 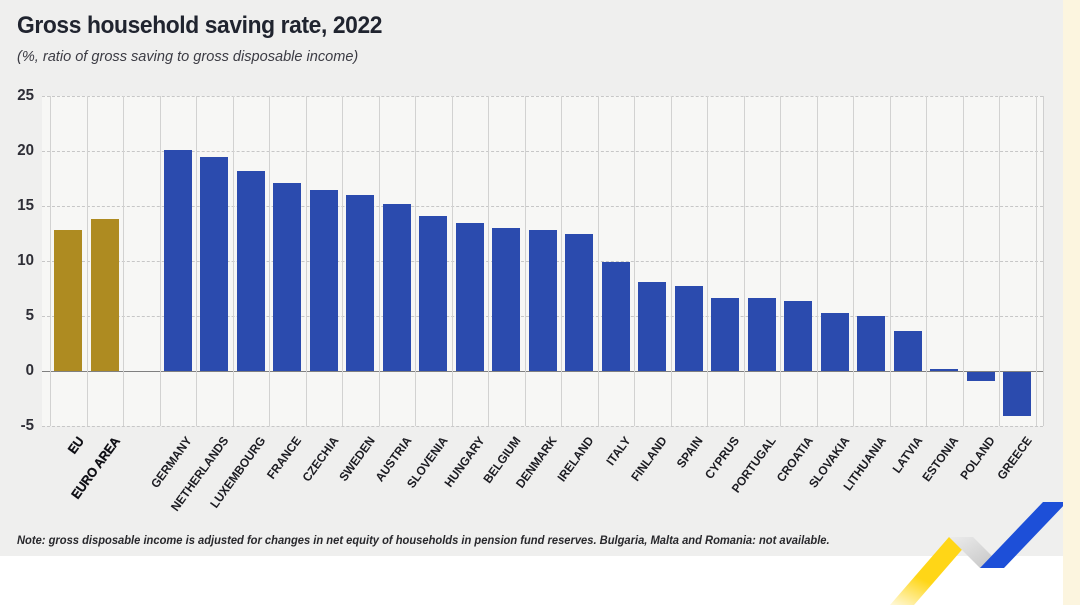 I want to click on bar-croatia, so click(x=798, y=335).